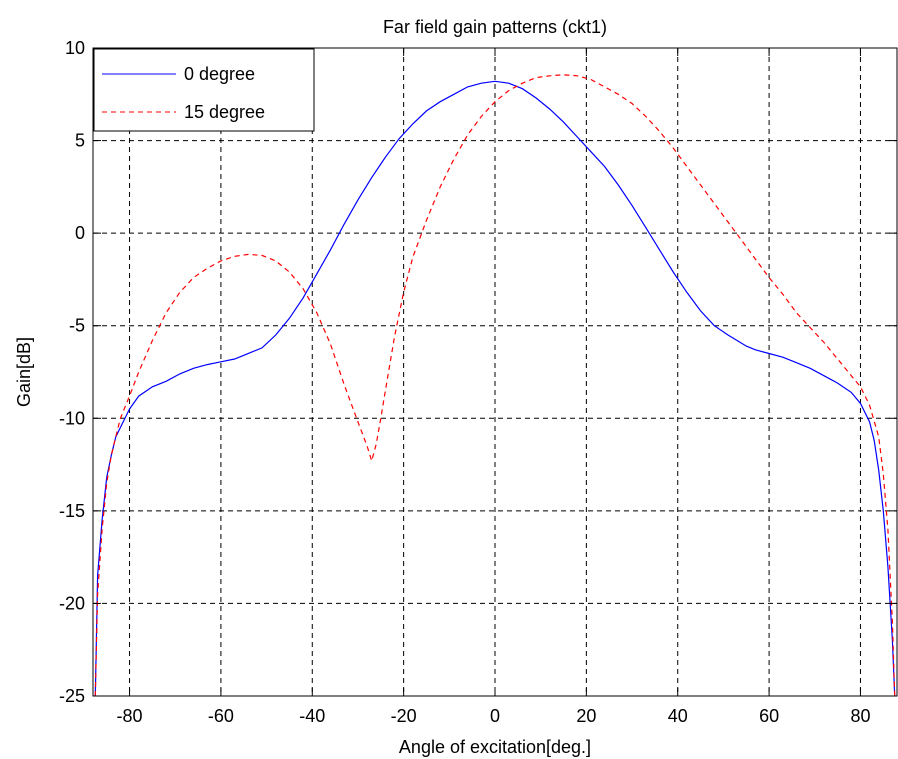 The image size is (898, 759). Describe the element at coordinates (72, 603) in the screenshot. I see `y-tick-label: -20` at that location.